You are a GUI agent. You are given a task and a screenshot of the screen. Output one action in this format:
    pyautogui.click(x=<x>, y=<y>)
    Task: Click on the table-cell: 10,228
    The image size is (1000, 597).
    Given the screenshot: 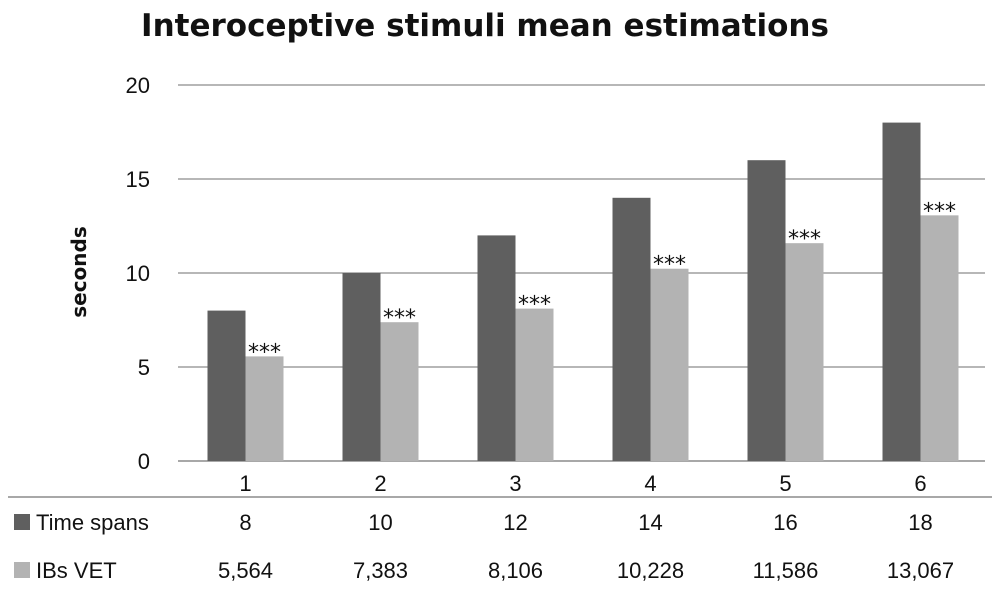 What is the action you would take?
    pyautogui.click(x=650, y=570)
    